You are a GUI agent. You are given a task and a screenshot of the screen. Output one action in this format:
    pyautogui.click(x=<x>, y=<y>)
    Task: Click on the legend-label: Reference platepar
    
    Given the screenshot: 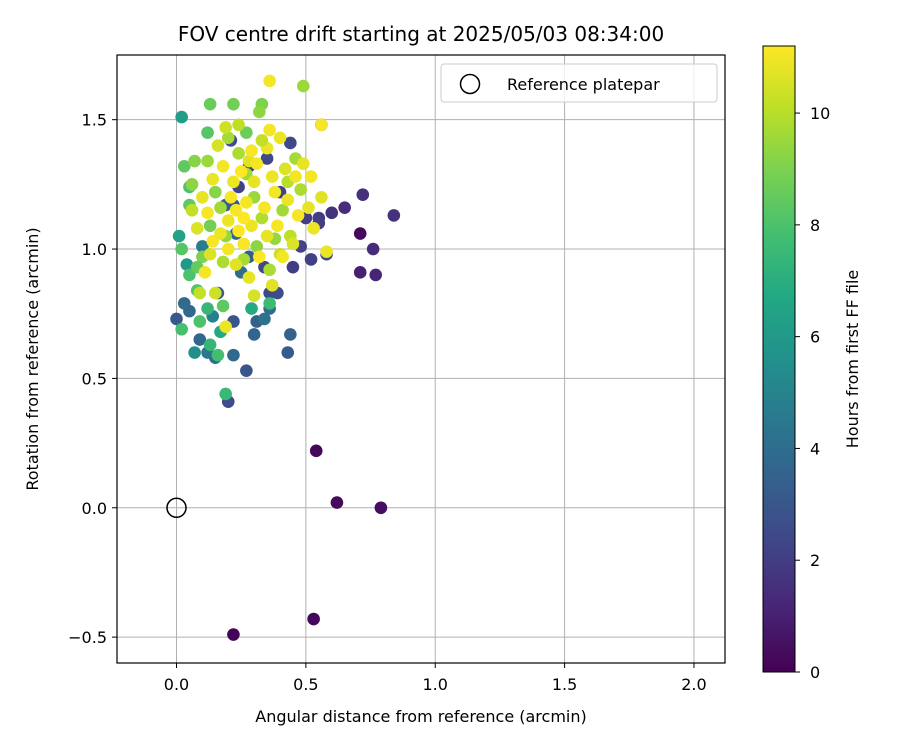 What is the action you would take?
    pyautogui.click(x=583, y=84)
    